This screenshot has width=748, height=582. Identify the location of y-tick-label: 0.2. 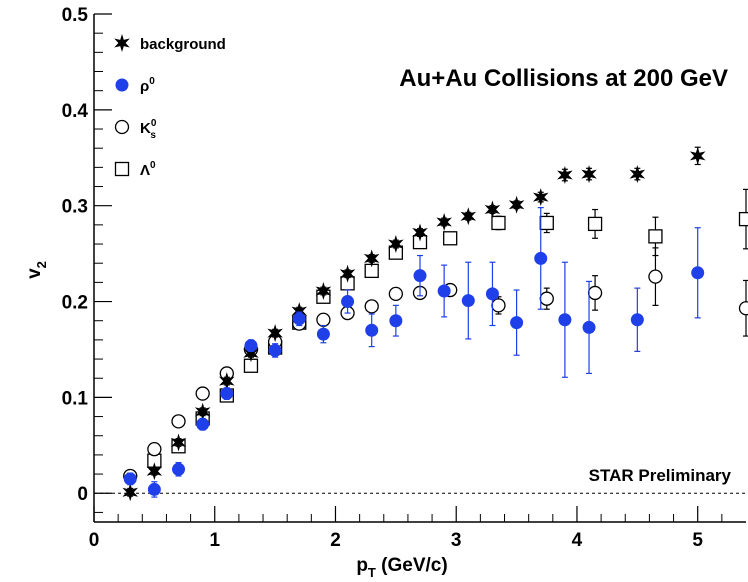
(75, 303).